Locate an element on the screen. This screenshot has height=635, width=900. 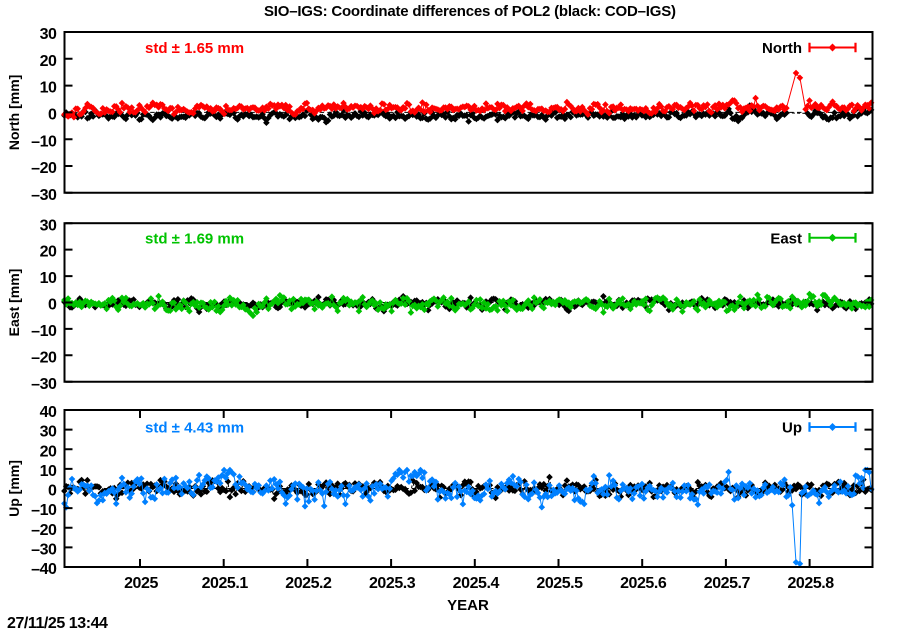
svg-text: std ± 1.65 mm is located at coordinates (194, 48).